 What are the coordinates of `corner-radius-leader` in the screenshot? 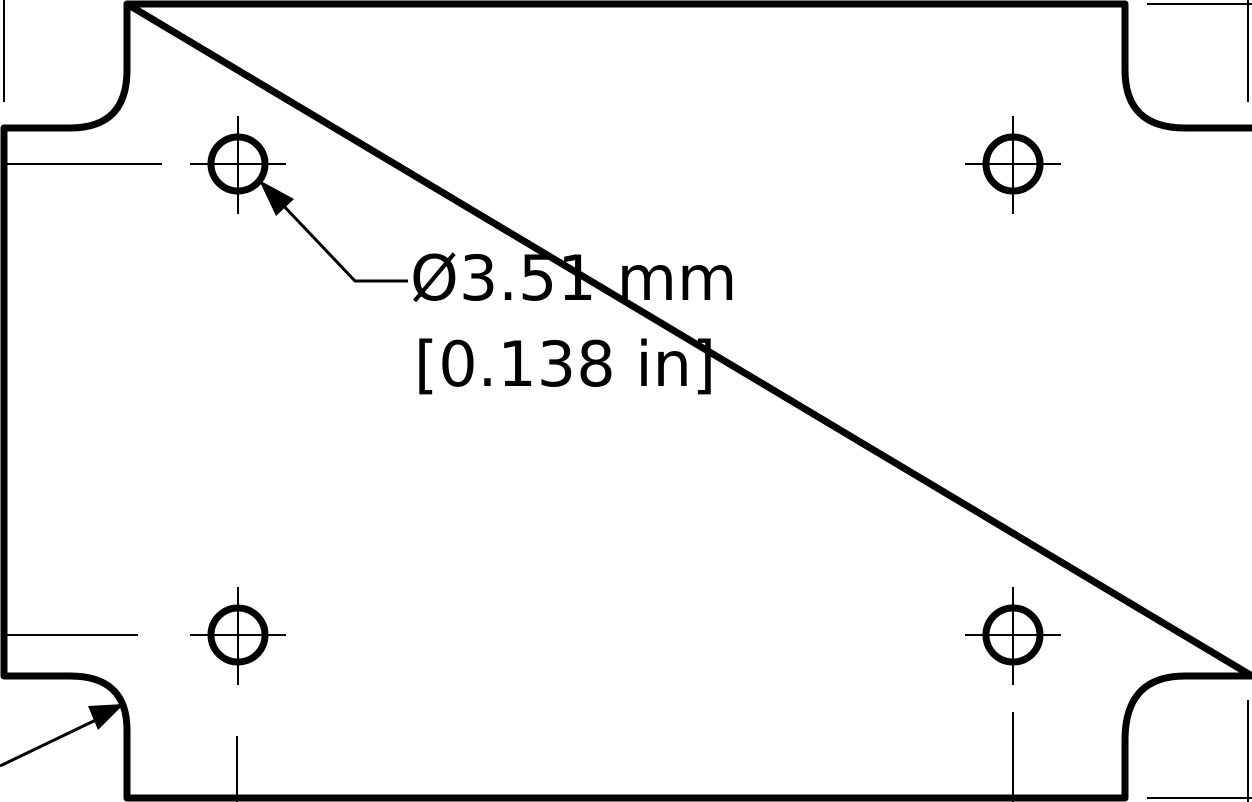 It's located at (62, 736).